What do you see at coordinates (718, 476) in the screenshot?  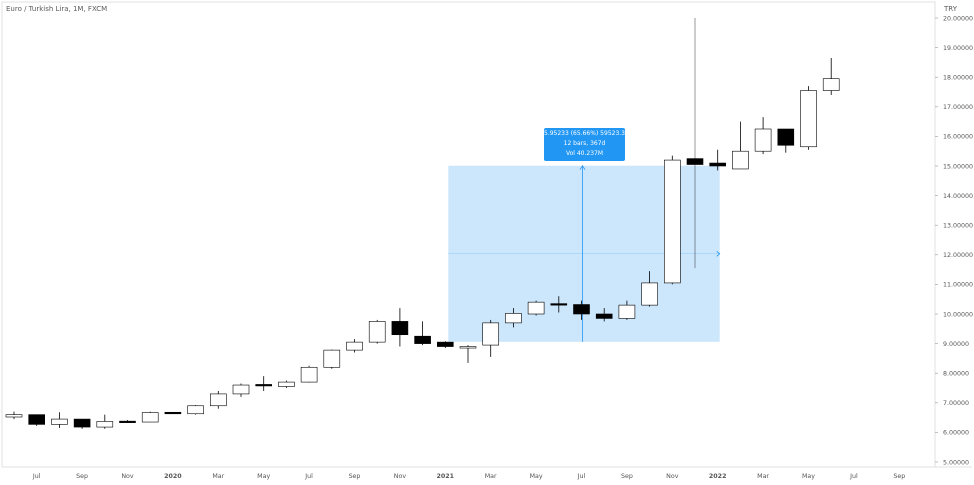 I see `time-tick-label: 2022` at bounding box center [718, 476].